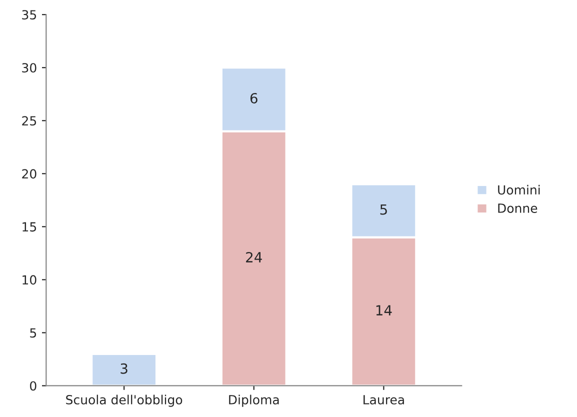 Image resolution: width=577 pixels, height=417 pixels. What do you see at coordinates (29, 227) in the screenshot?
I see `y-tick-label: 15` at bounding box center [29, 227].